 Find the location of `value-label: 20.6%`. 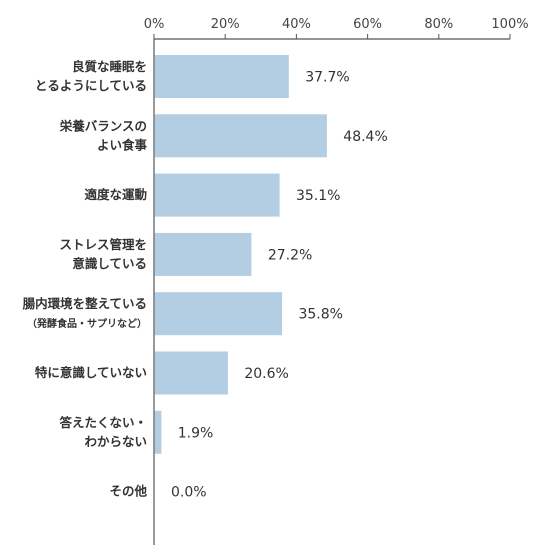

value-label: 20.6% is located at coordinates (266, 374).